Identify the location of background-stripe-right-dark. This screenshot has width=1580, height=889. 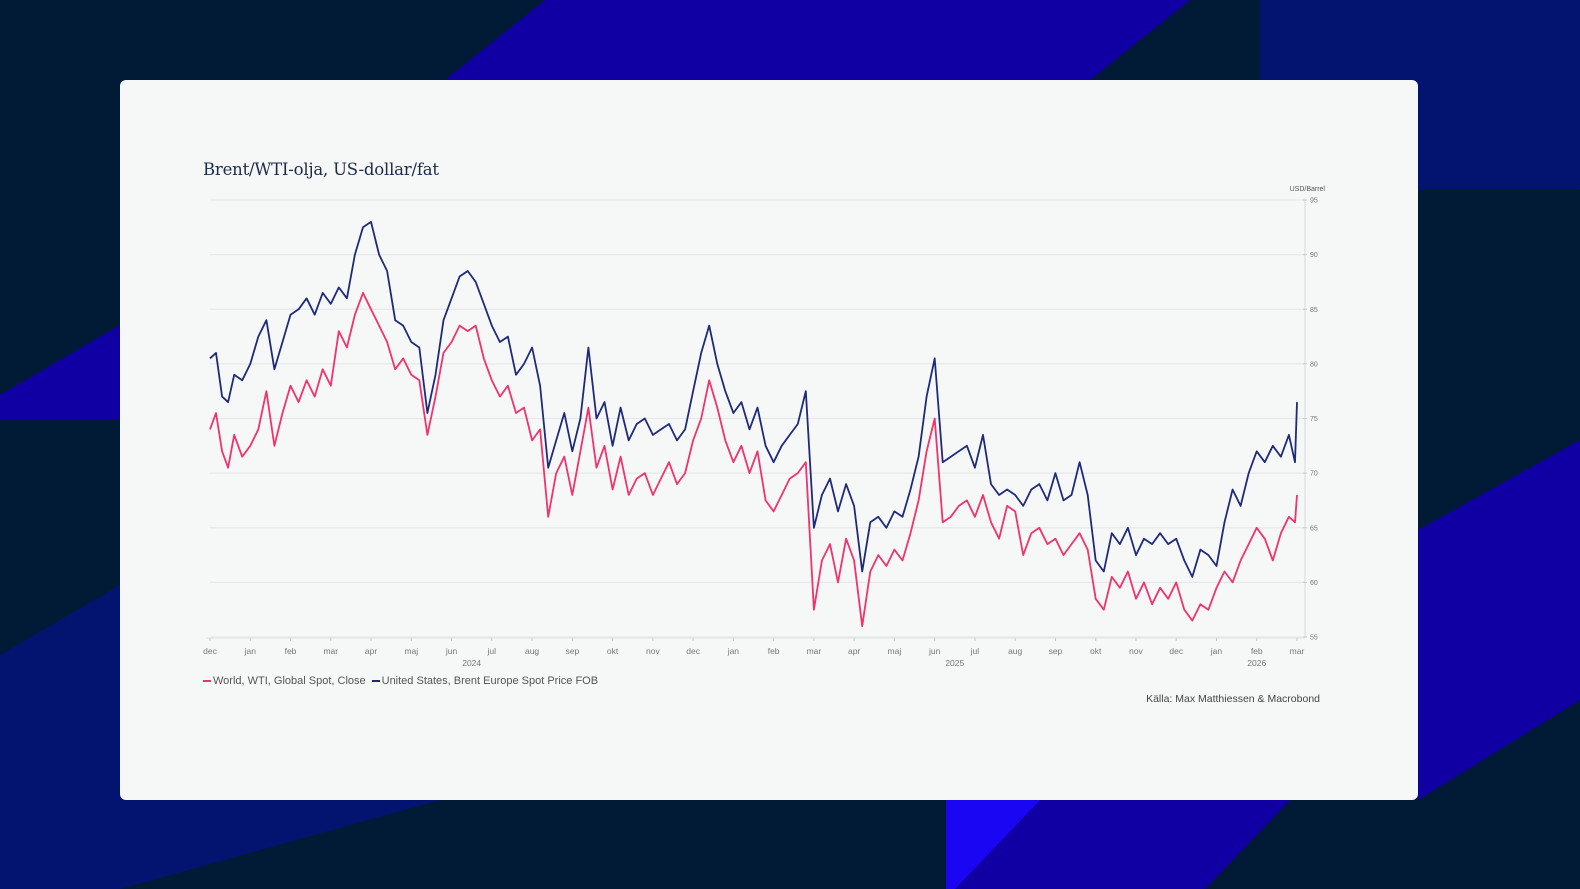
(1499, 360).